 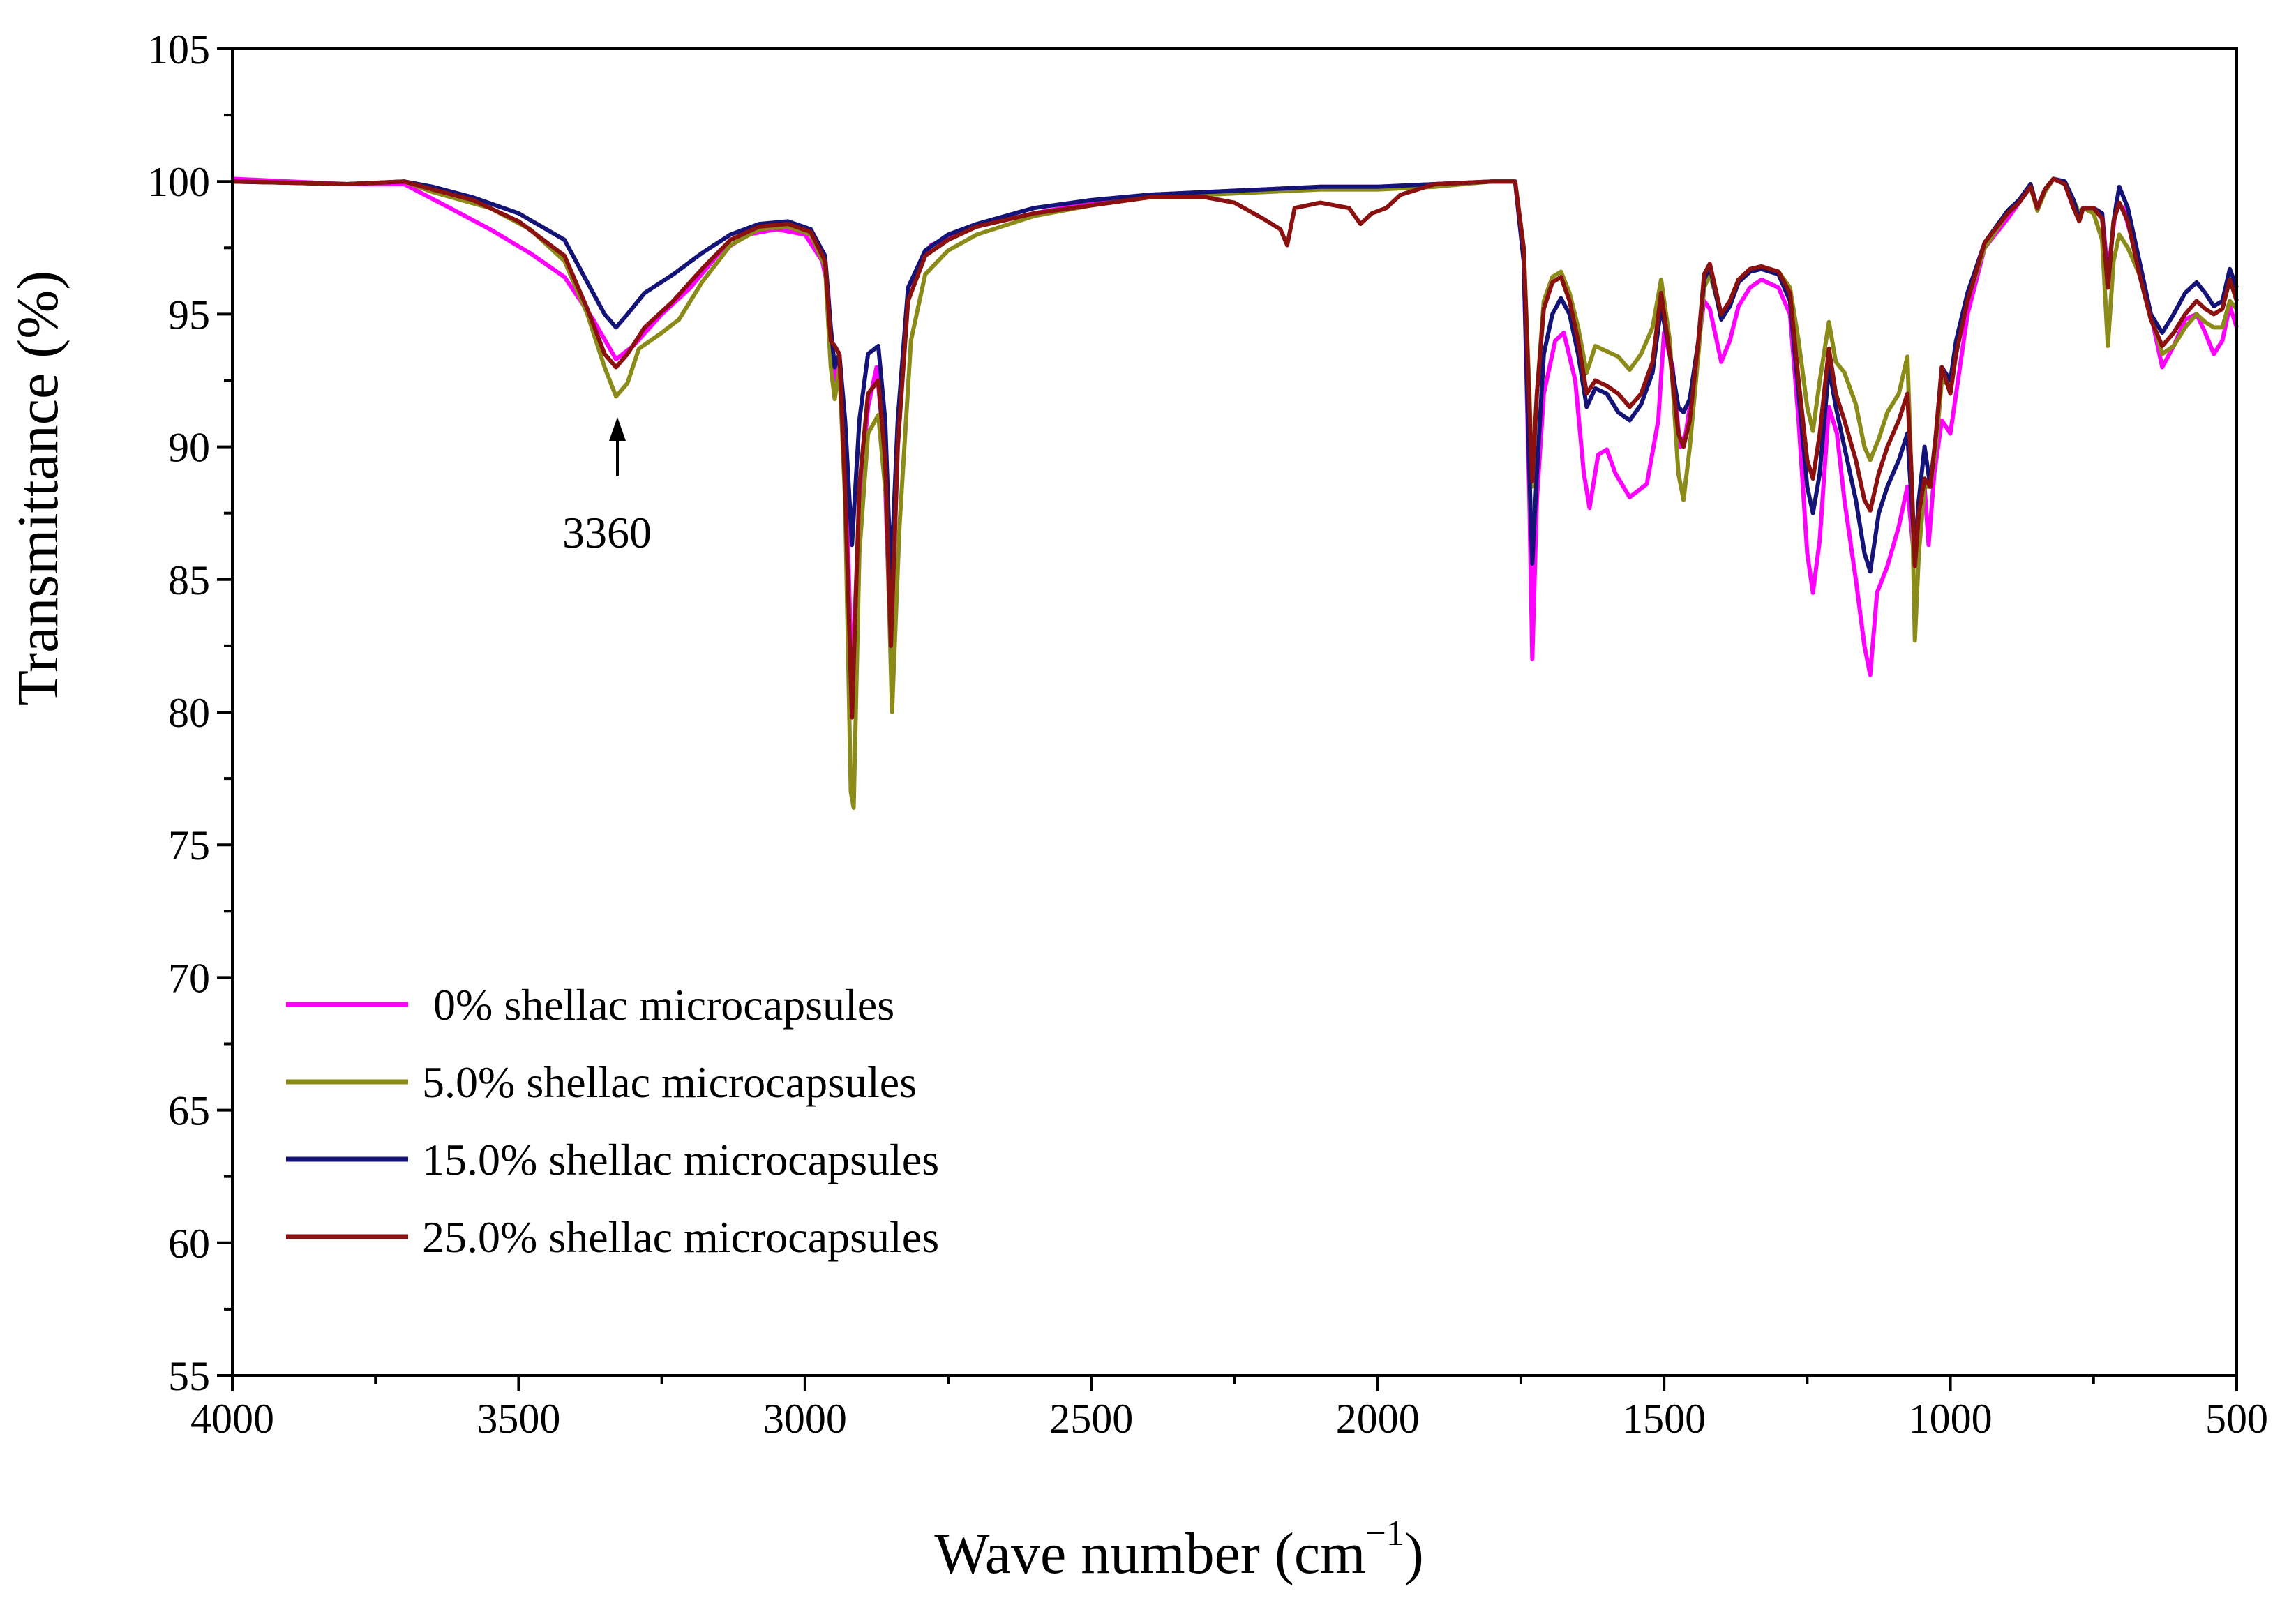 I want to click on y-tick-label: 105, so click(x=178, y=50).